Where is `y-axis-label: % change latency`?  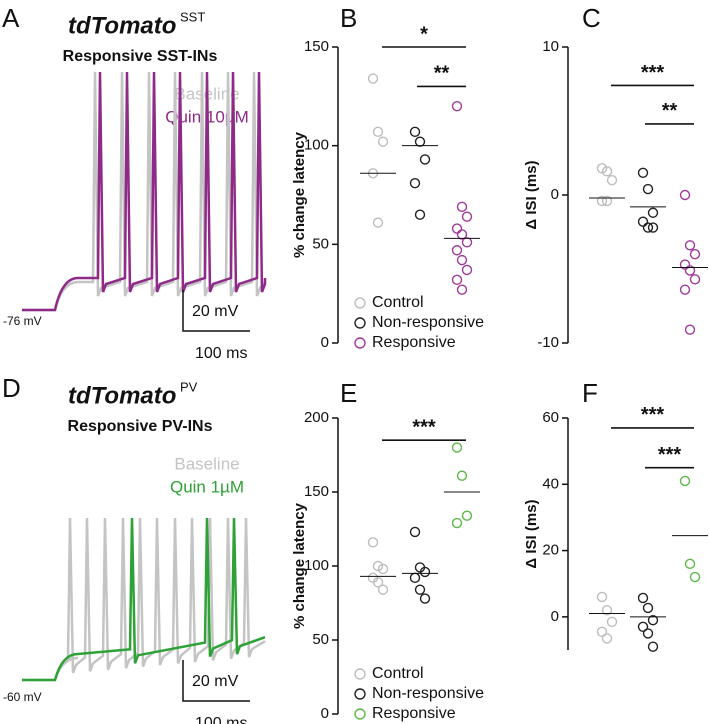
y-axis-label: % change latency is located at coordinates (299, 565).